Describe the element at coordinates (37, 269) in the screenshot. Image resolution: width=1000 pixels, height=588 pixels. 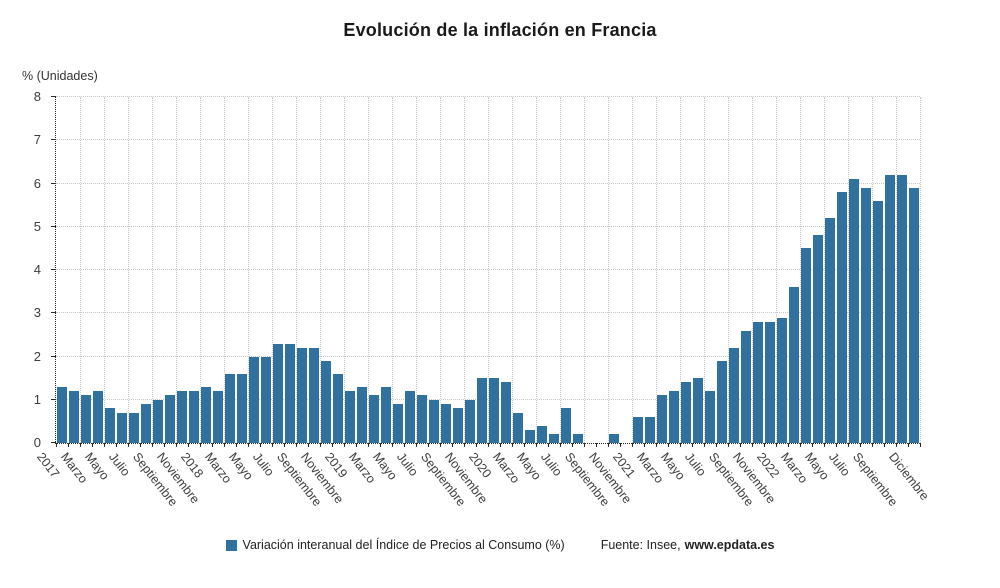
I see `y-tick-label-4: 4` at that location.